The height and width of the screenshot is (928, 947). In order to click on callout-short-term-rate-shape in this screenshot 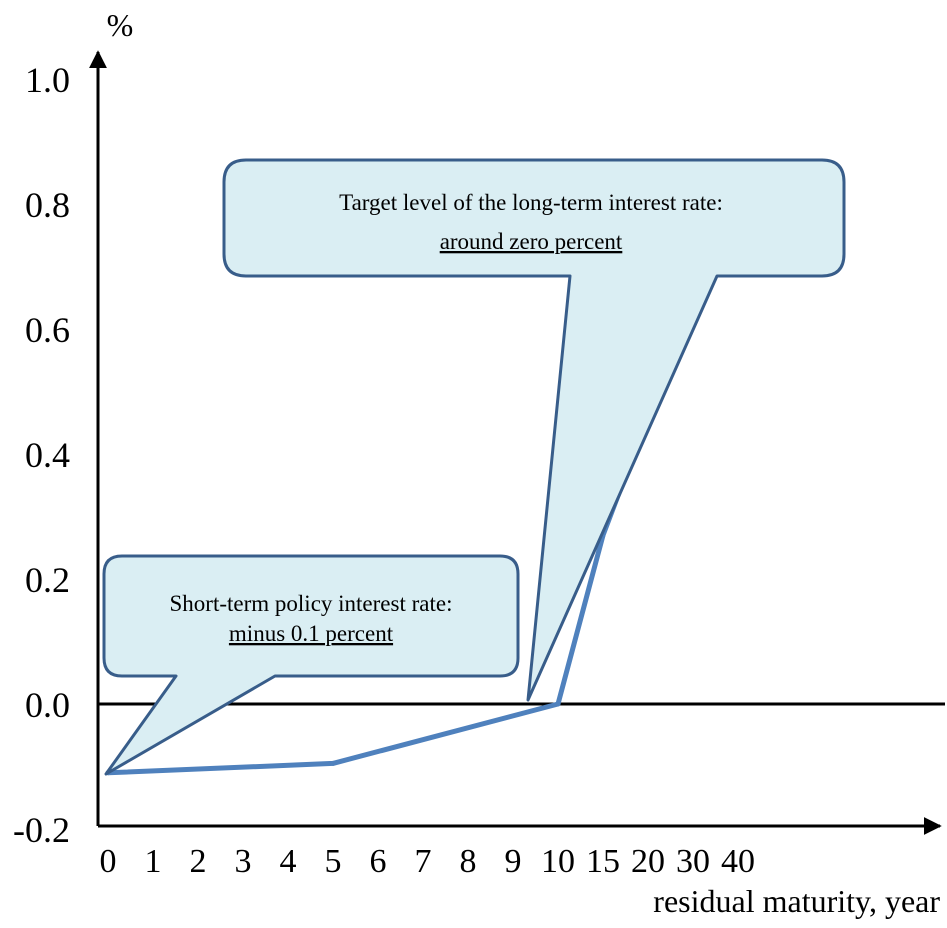, I will do `click(311, 665)`.